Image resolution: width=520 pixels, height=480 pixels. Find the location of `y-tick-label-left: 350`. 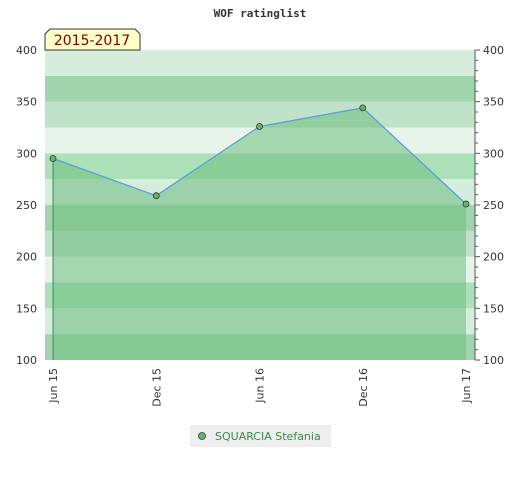

y-tick-label-left: 350 is located at coordinates (26, 102).